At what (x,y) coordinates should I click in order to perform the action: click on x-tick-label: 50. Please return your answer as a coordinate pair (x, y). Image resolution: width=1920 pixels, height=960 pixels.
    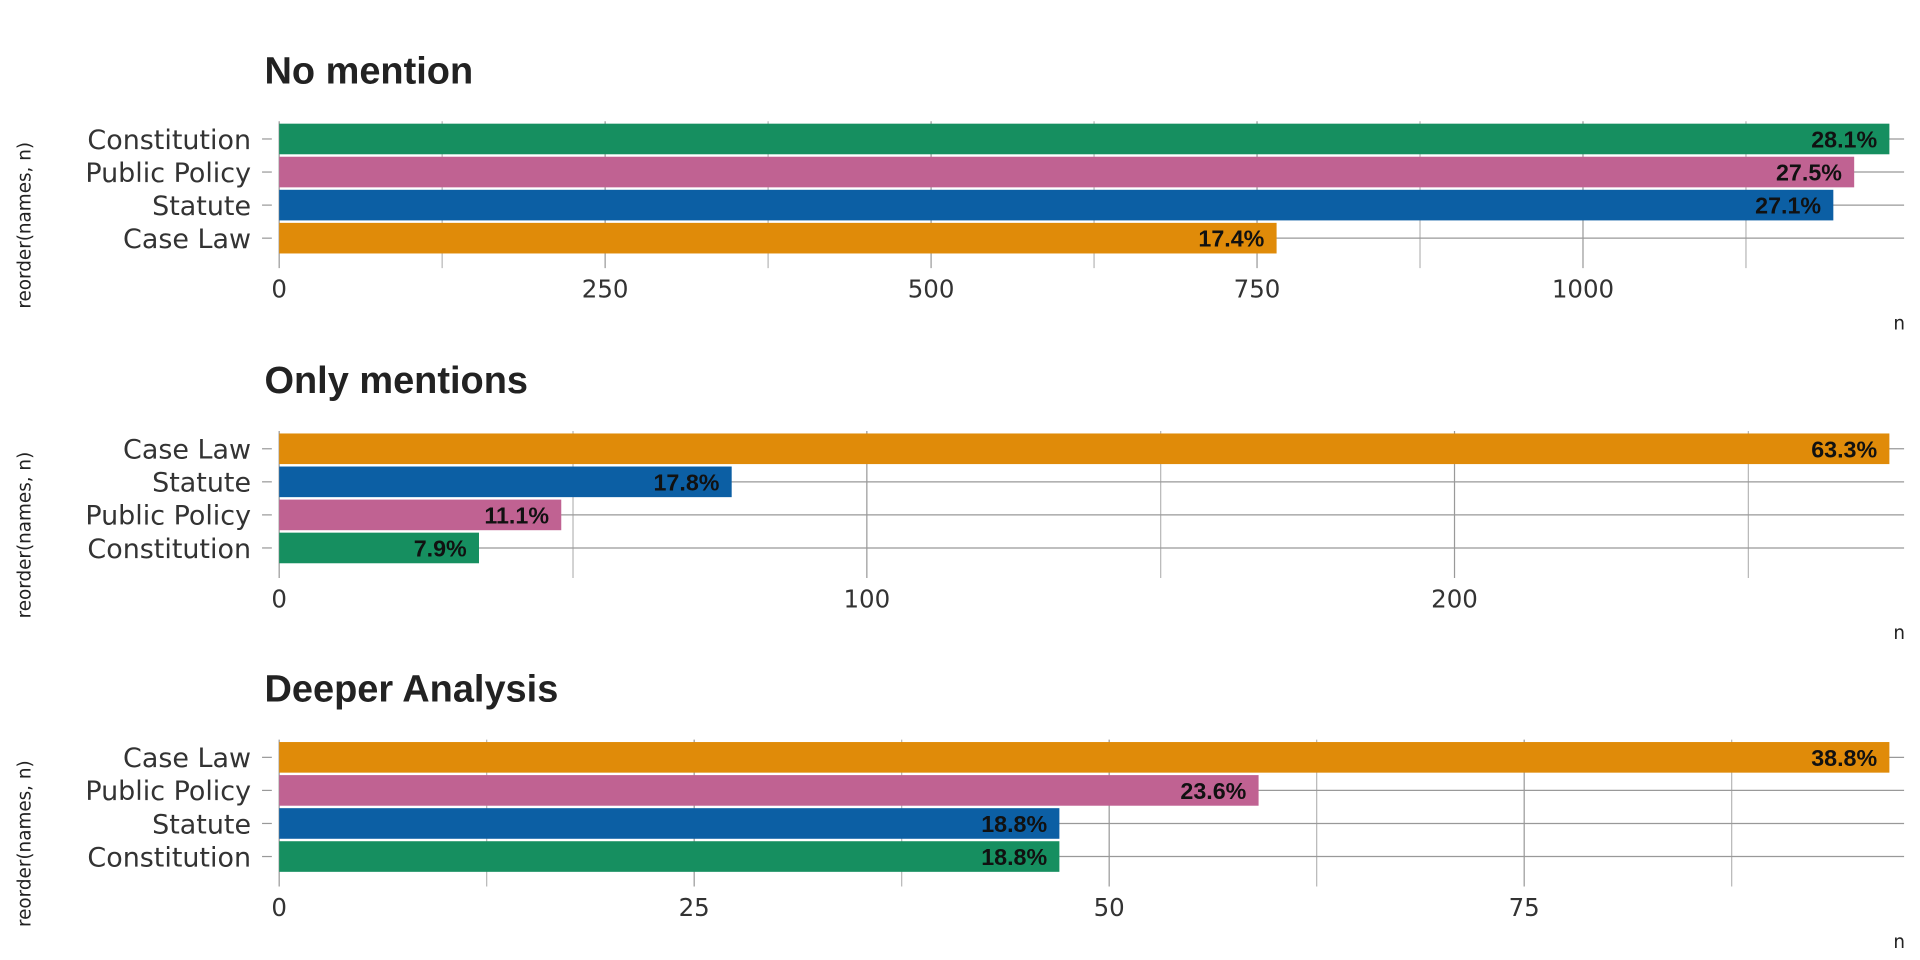
    Looking at the image, I should click on (1109, 907).